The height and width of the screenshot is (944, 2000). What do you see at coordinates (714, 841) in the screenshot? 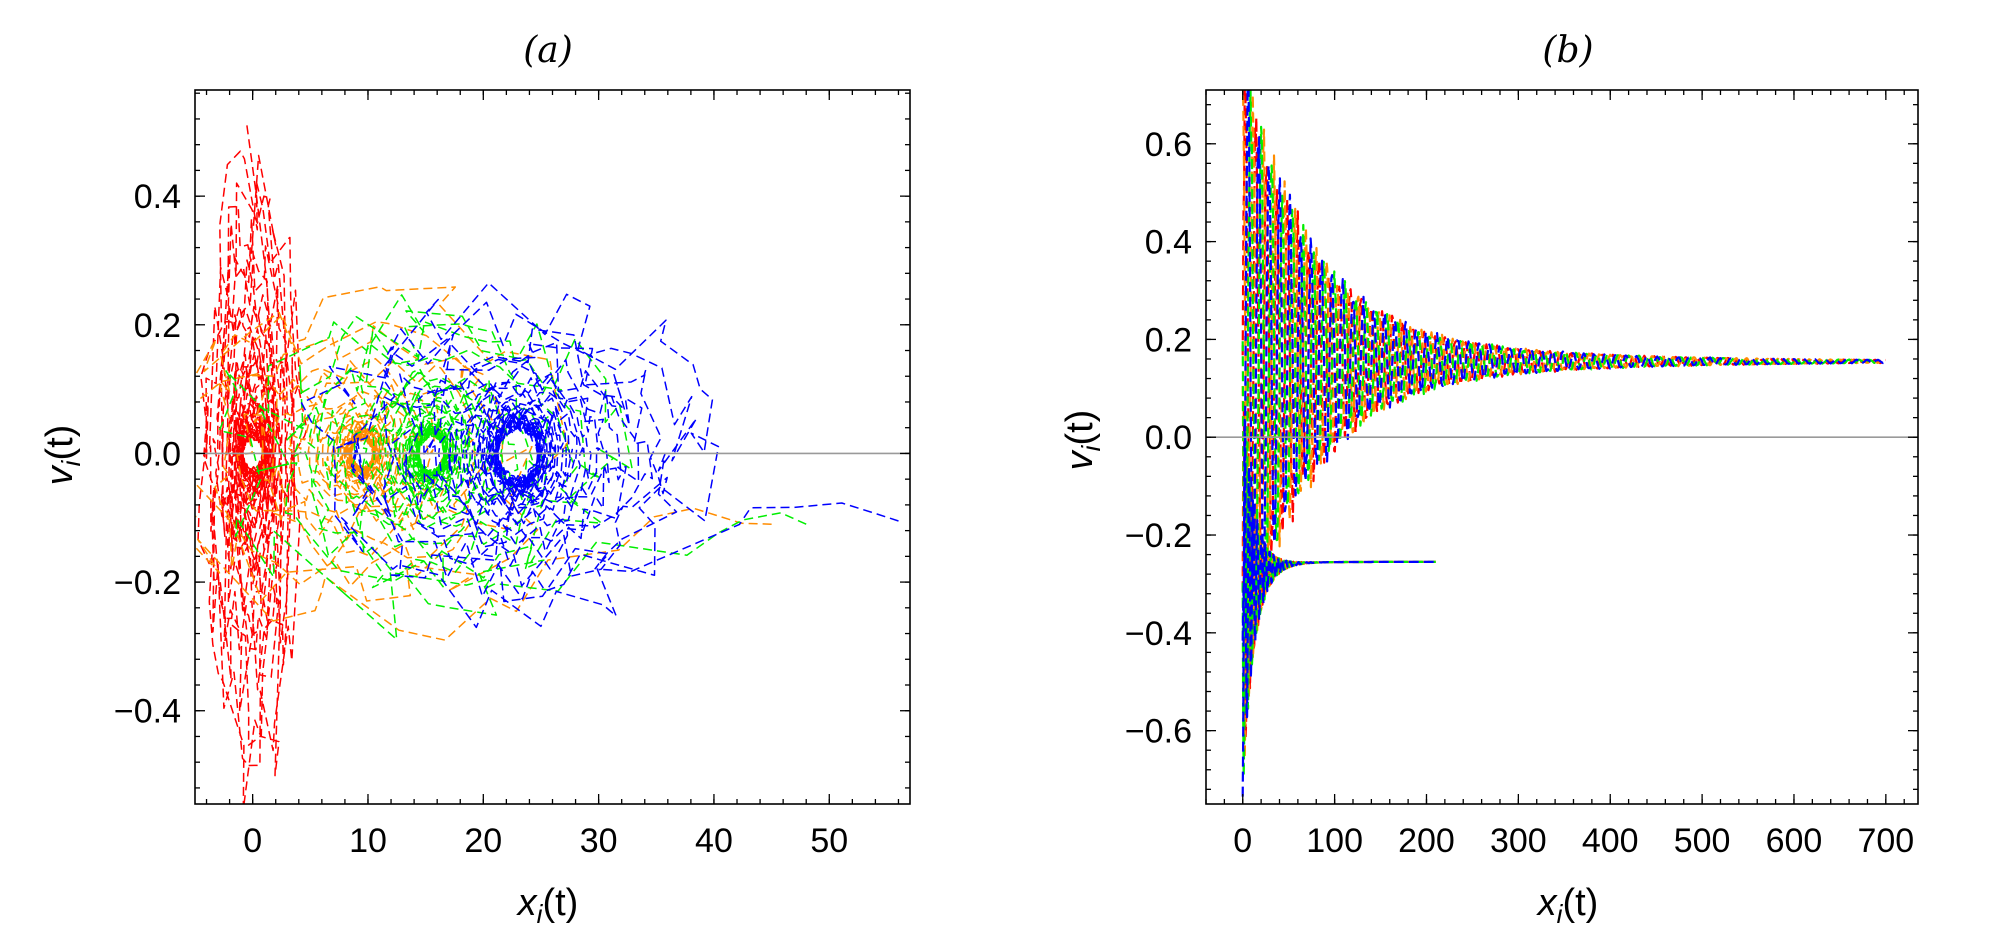
I see `x-tick-label: 40` at bounding box center [714, 841].